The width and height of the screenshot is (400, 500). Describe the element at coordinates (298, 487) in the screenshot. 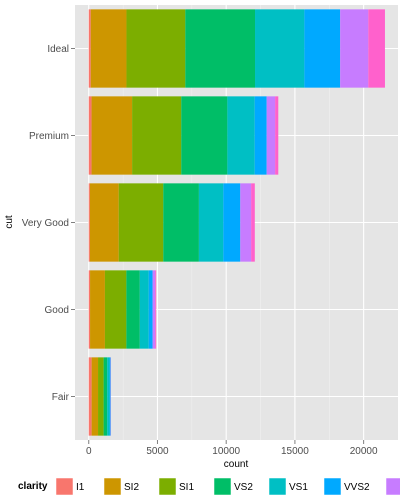

I see `legend-label: VS1` at that location.